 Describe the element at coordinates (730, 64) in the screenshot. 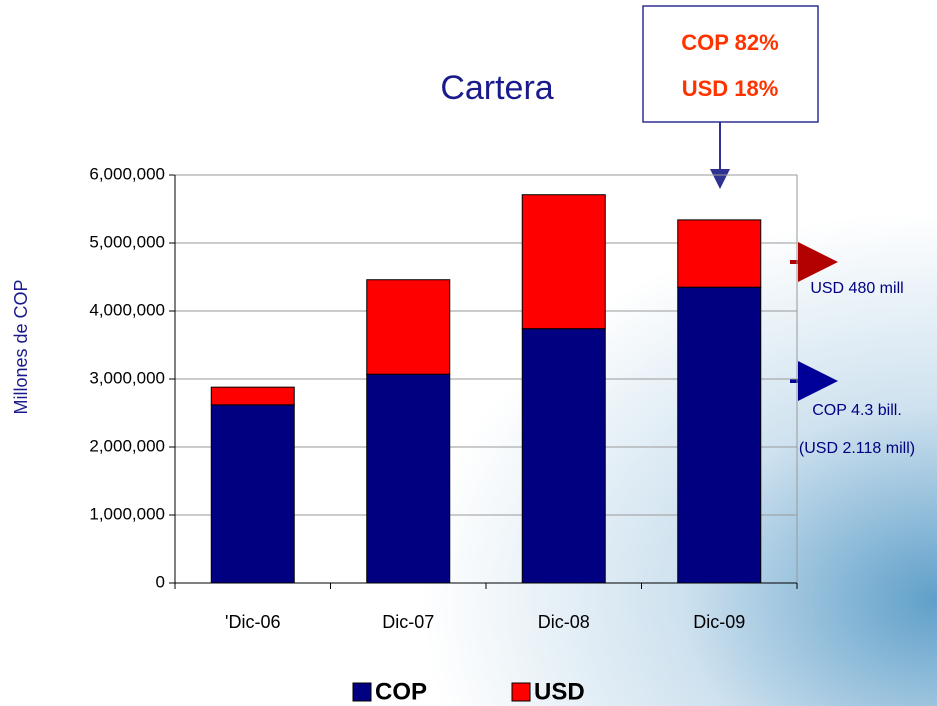

I see `annotation-box` at that location.